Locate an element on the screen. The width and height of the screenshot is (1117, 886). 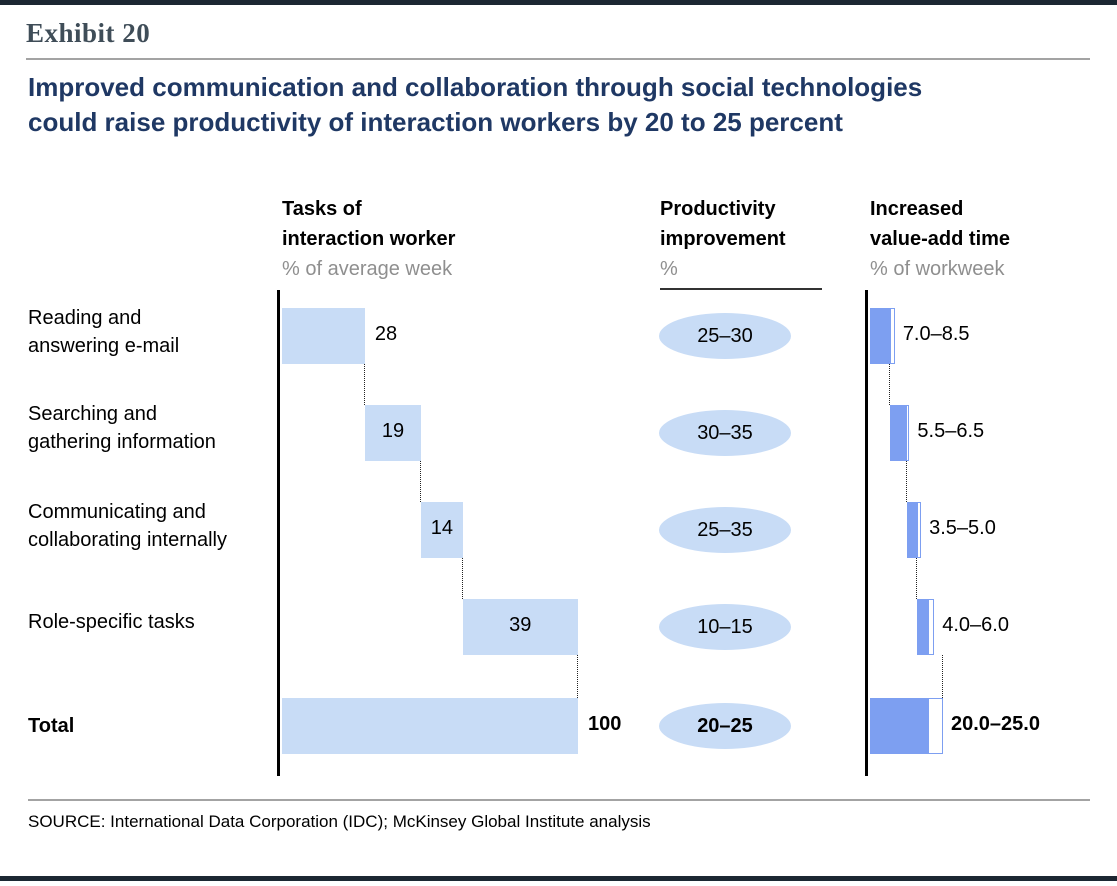
task-value-label: 39 is located at coordinates (520, 625).